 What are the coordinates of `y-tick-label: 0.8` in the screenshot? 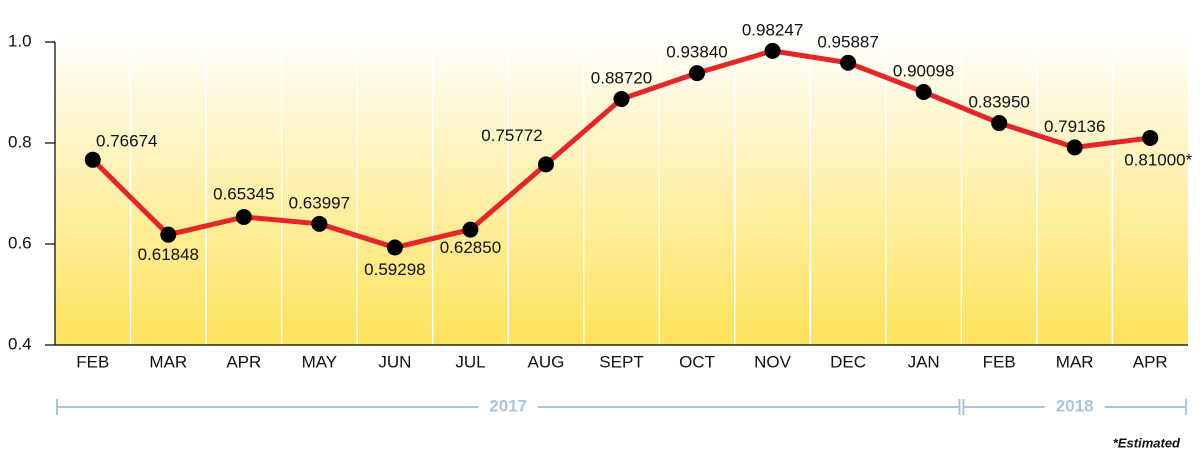 It's located at (20, 141).